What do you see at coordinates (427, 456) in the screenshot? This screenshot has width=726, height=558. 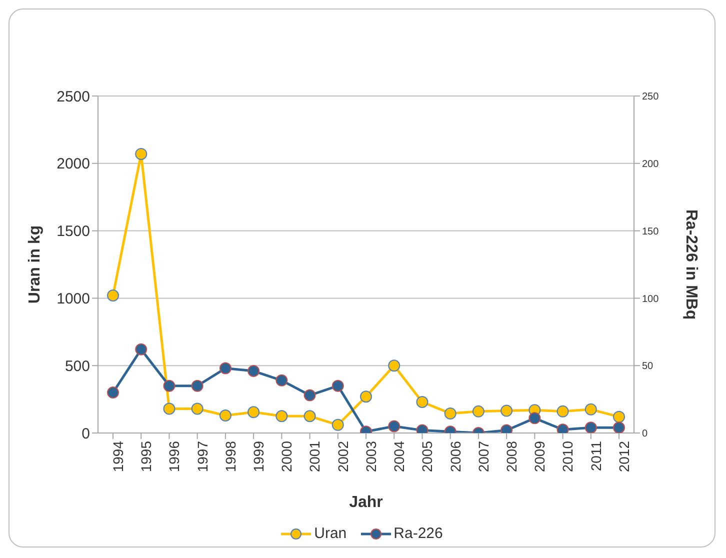 I see `x-tick-label: 2005` at bounding box center [427, 456].